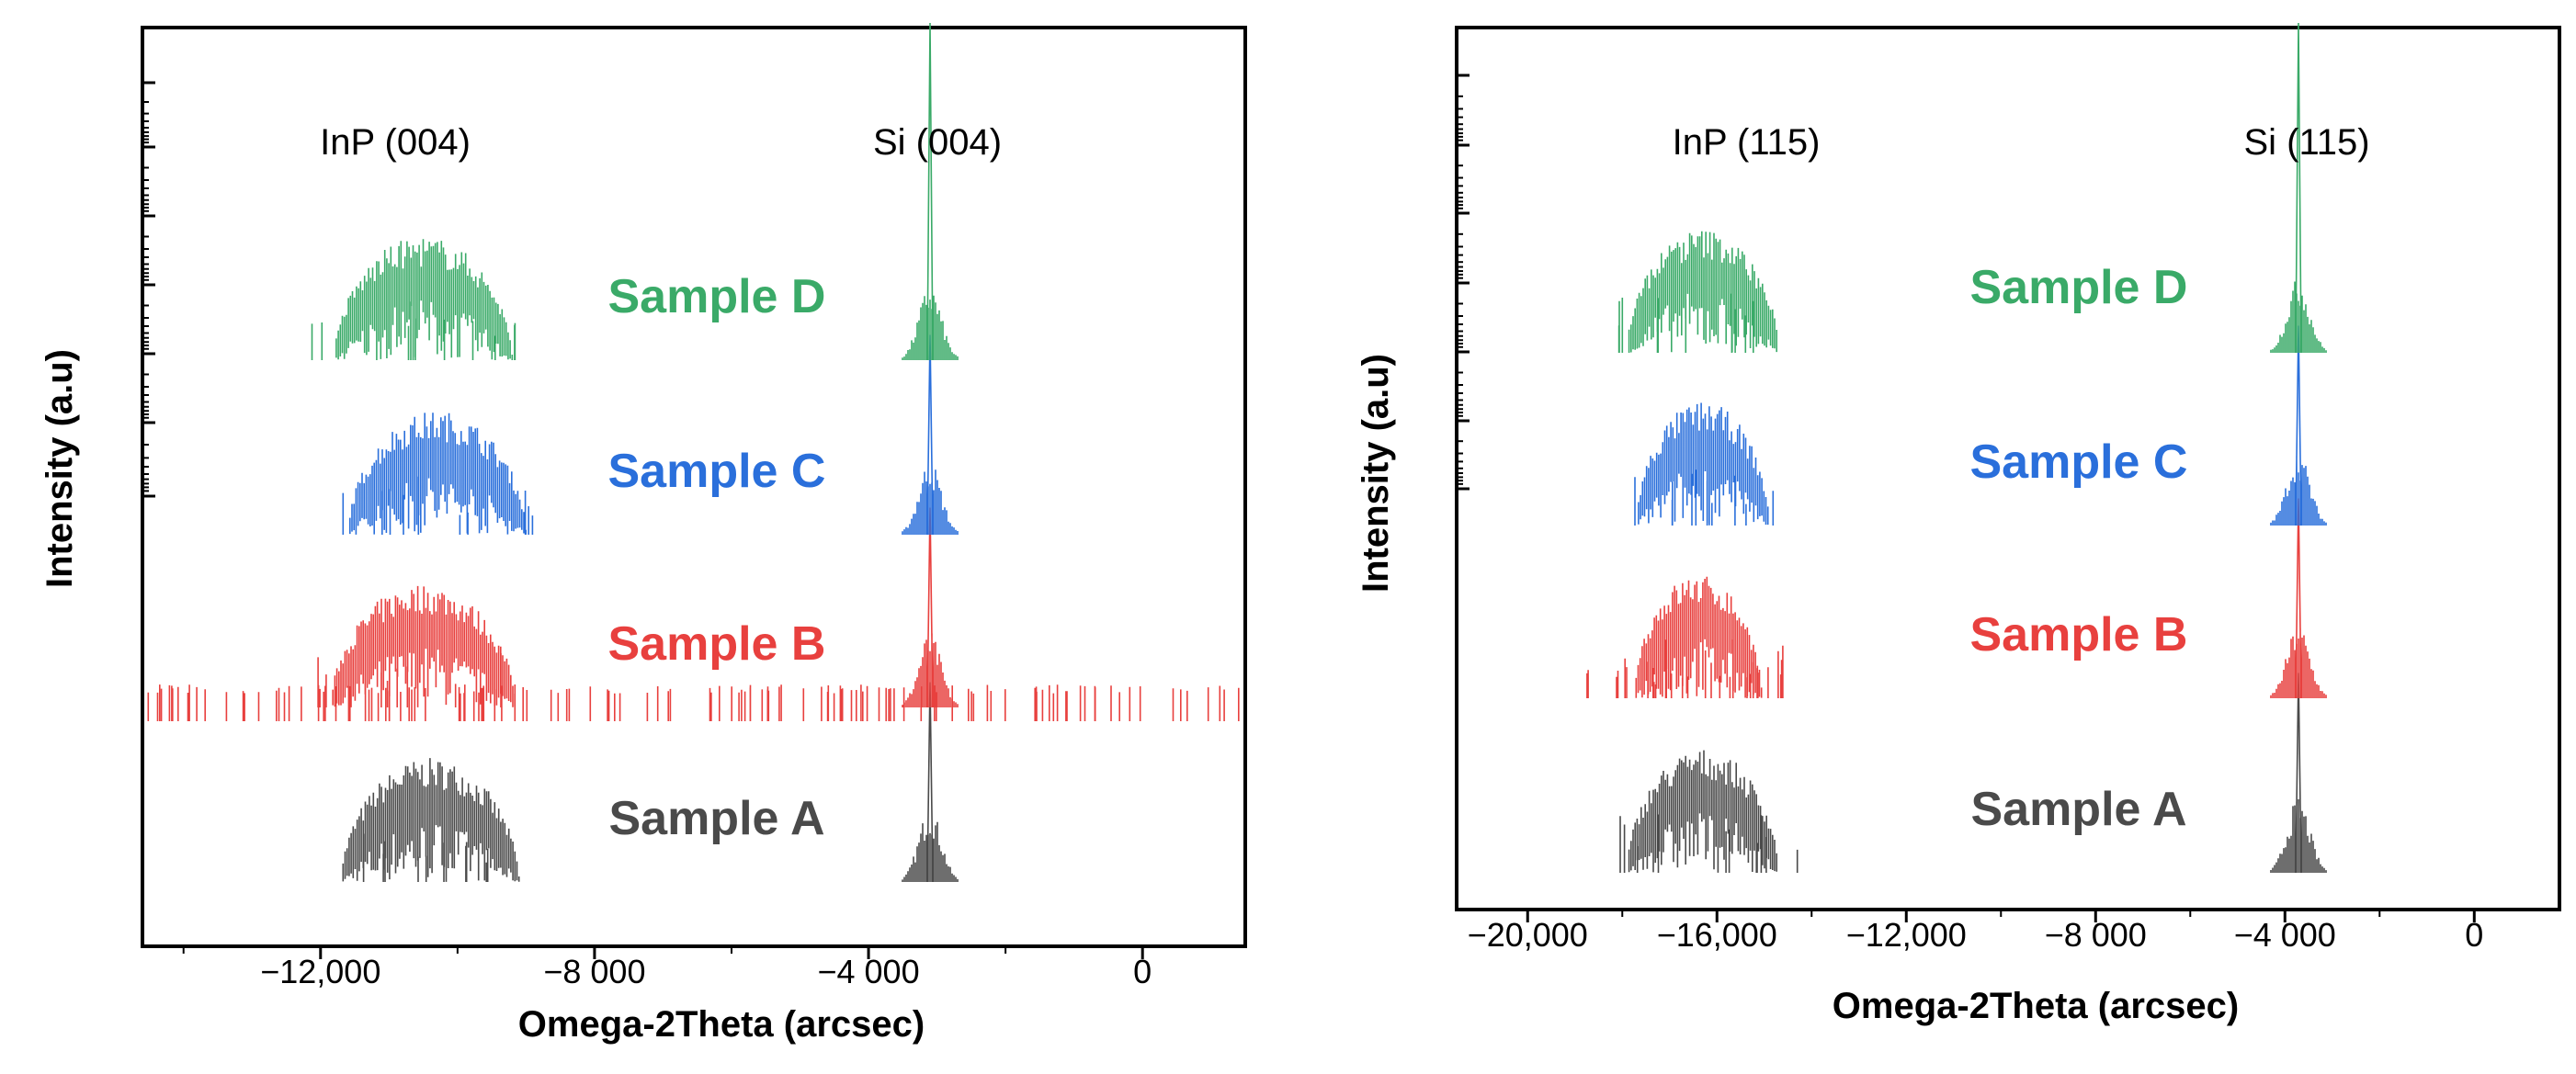 Image resolution: width=2576 pixels, height=1074 pixels. I want to click on right-x-tick-label: −16,000, so click(1717, 935).